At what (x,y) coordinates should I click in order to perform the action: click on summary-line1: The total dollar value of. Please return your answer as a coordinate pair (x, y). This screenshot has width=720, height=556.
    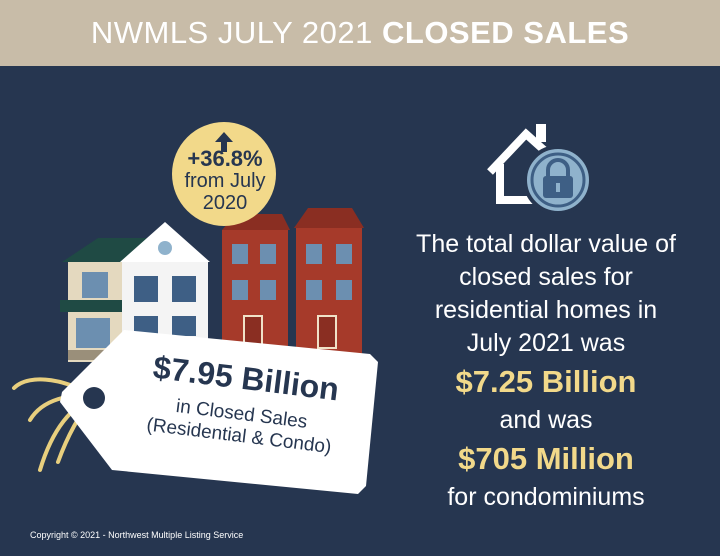
    Looking at the image, I should click on (546, 244).